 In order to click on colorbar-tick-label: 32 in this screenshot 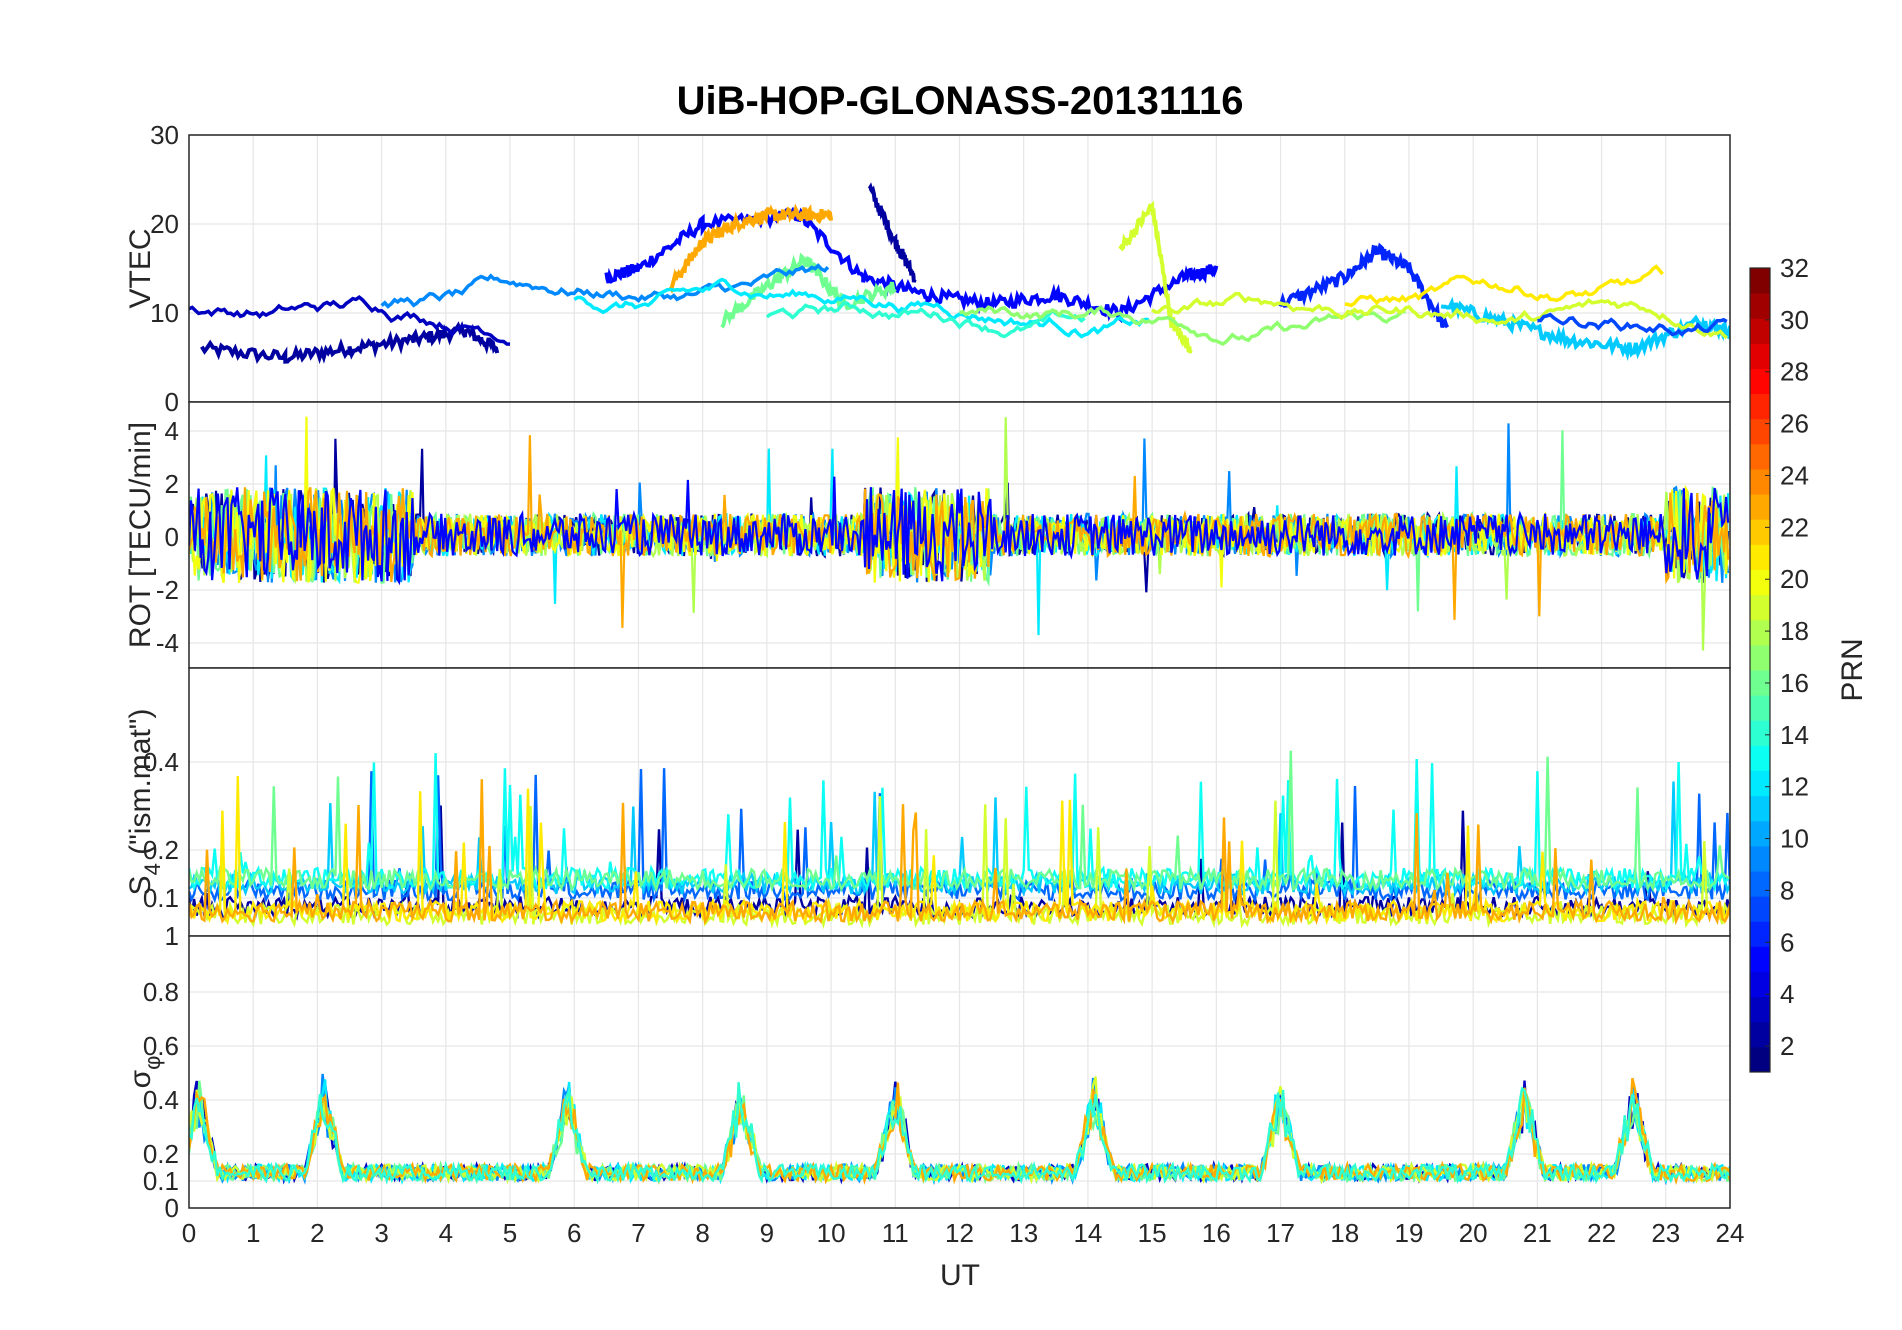, I will do `click(1794, 268)`.